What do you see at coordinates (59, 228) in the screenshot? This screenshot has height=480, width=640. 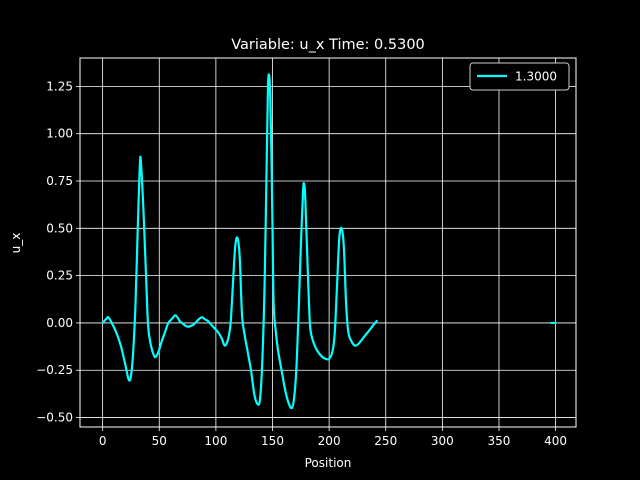 I see `y-tick-label: 0.50` at bounding box center [59, 228].